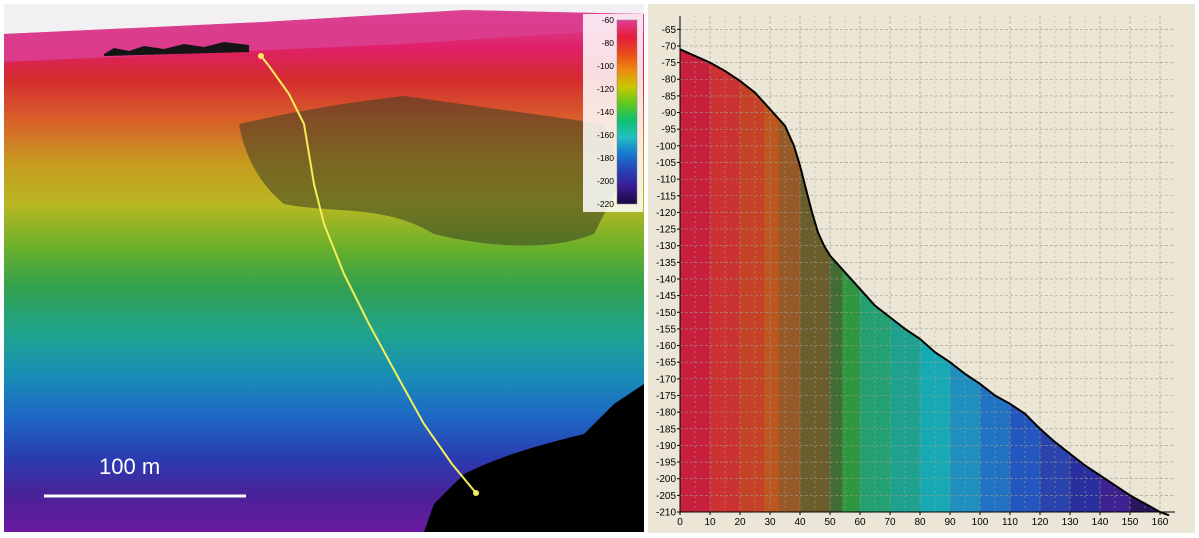  I want to click on x-tick-label: 160, so click(1160, 522).